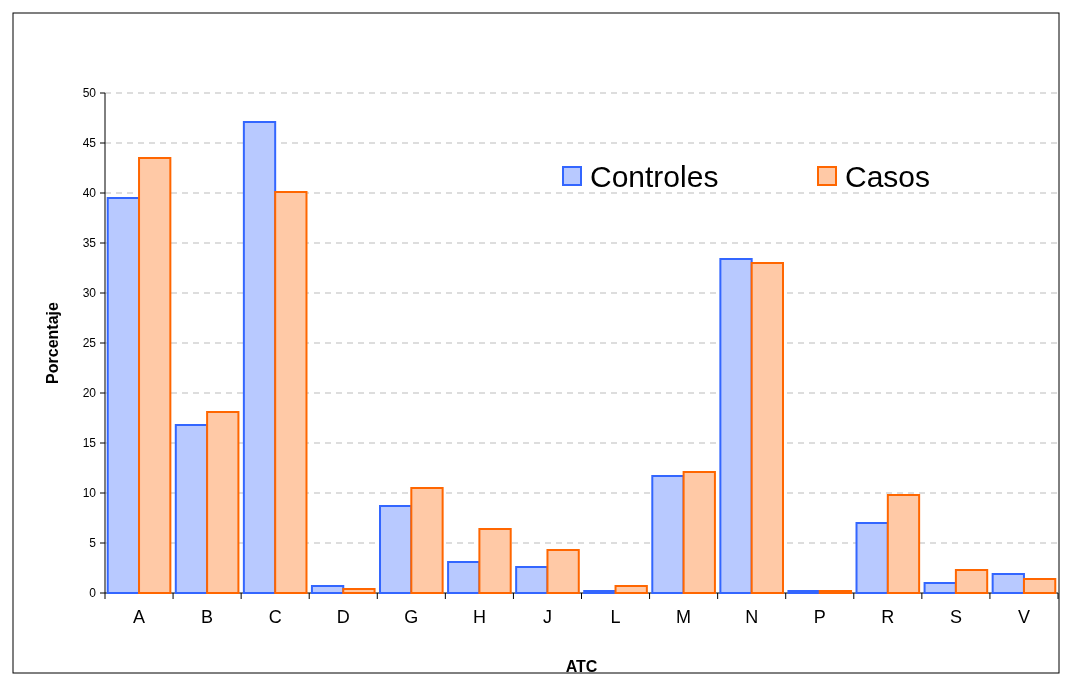 The image size is (1072, 686). Describe the element at coordinates (479, 617) in the screenshot. I see `x-tick-label: H` at that location.